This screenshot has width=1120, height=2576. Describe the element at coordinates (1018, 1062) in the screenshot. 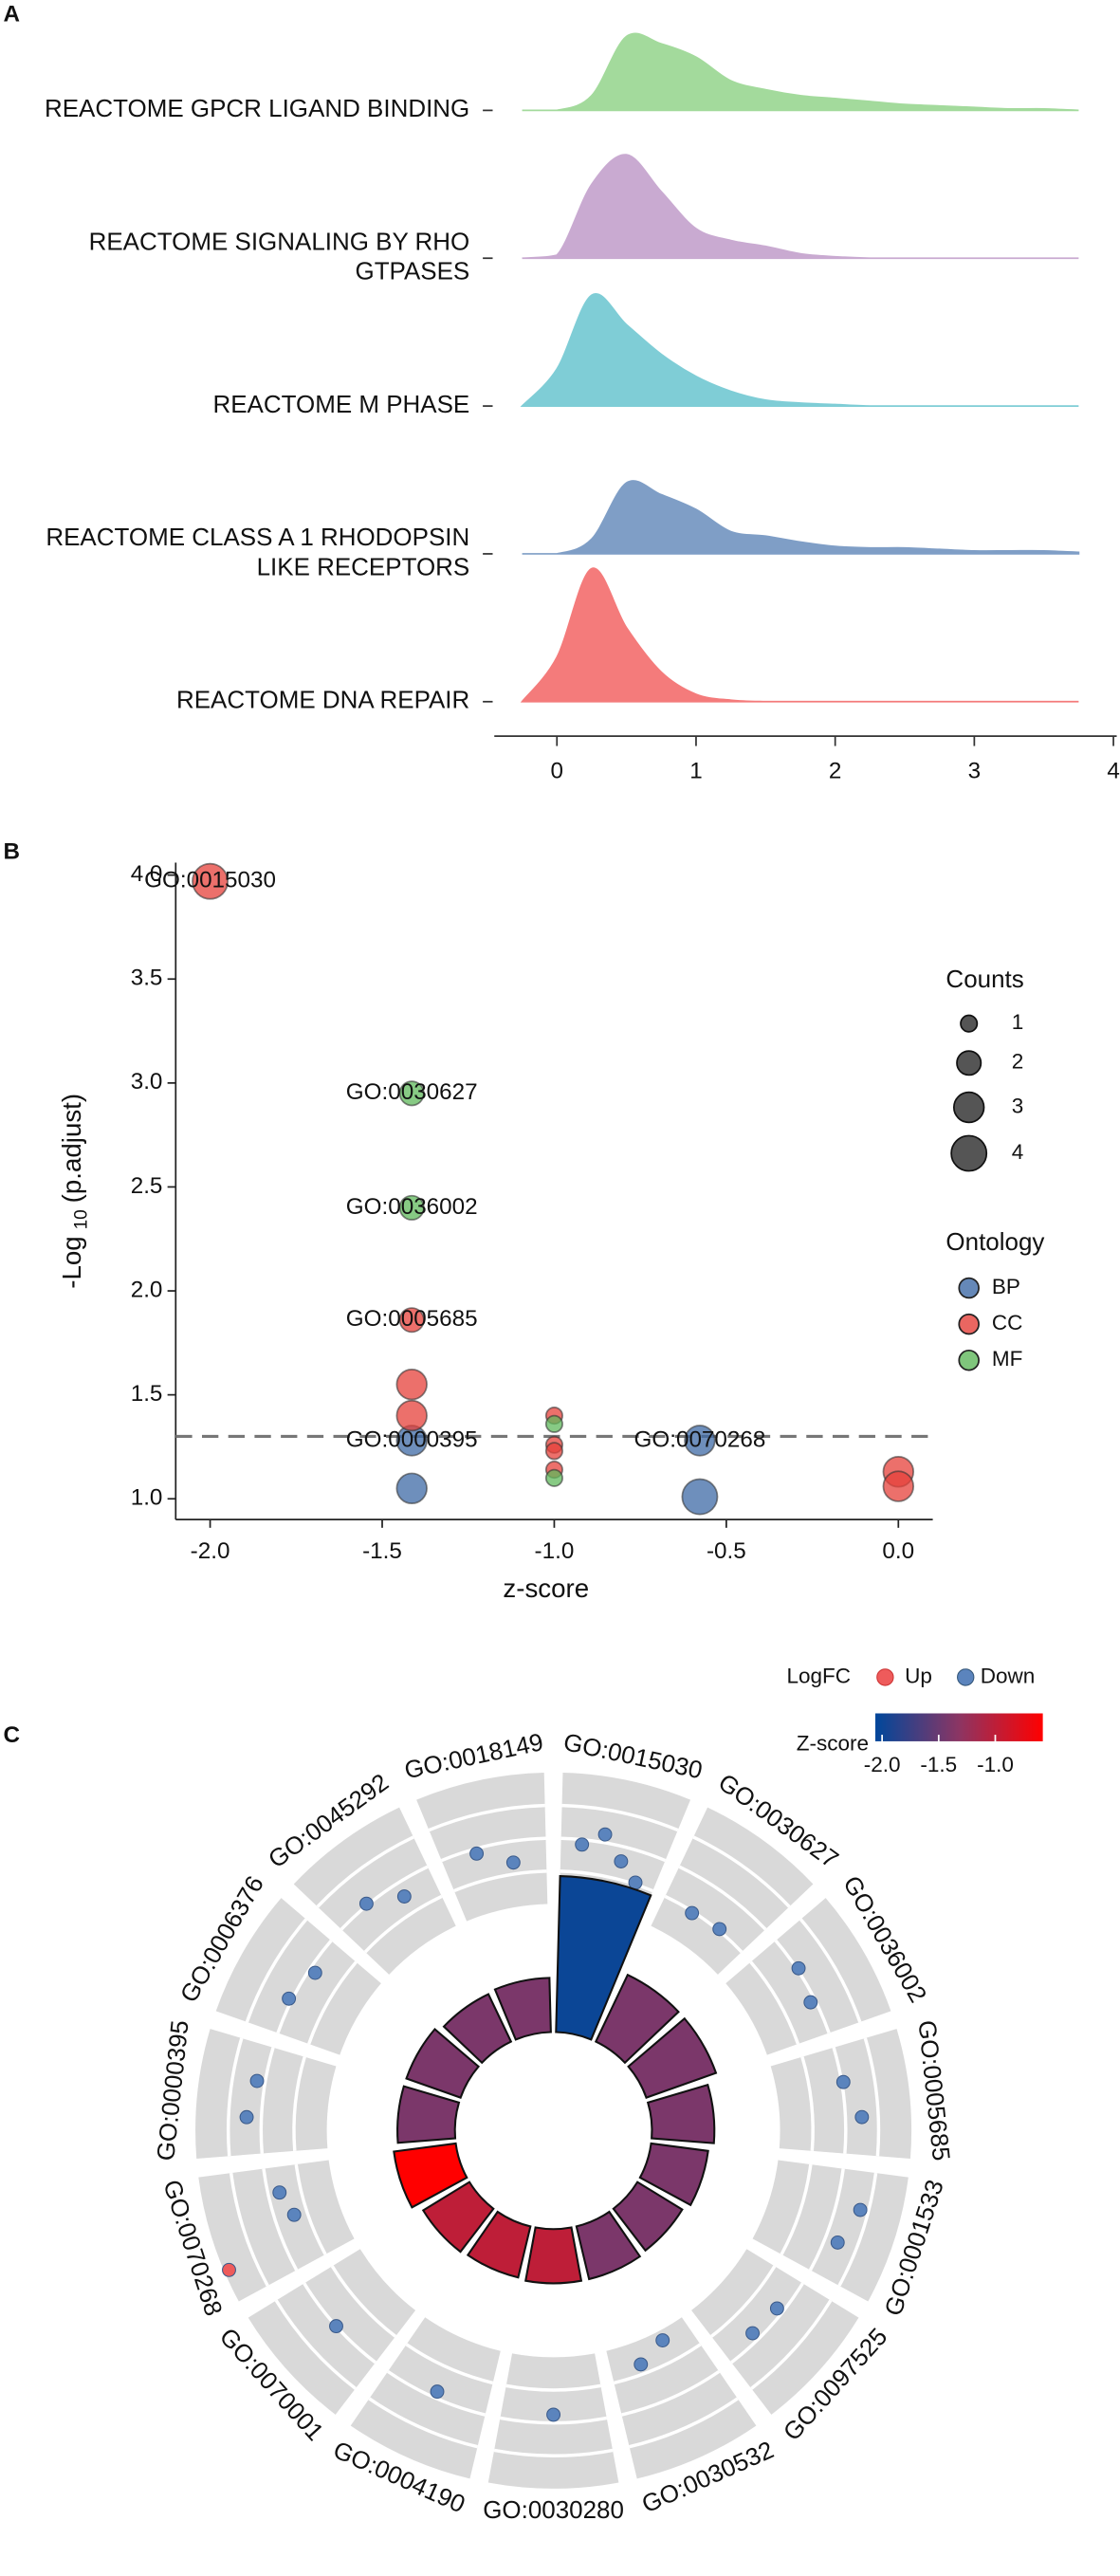

I see `legend-label: 2` at that location.